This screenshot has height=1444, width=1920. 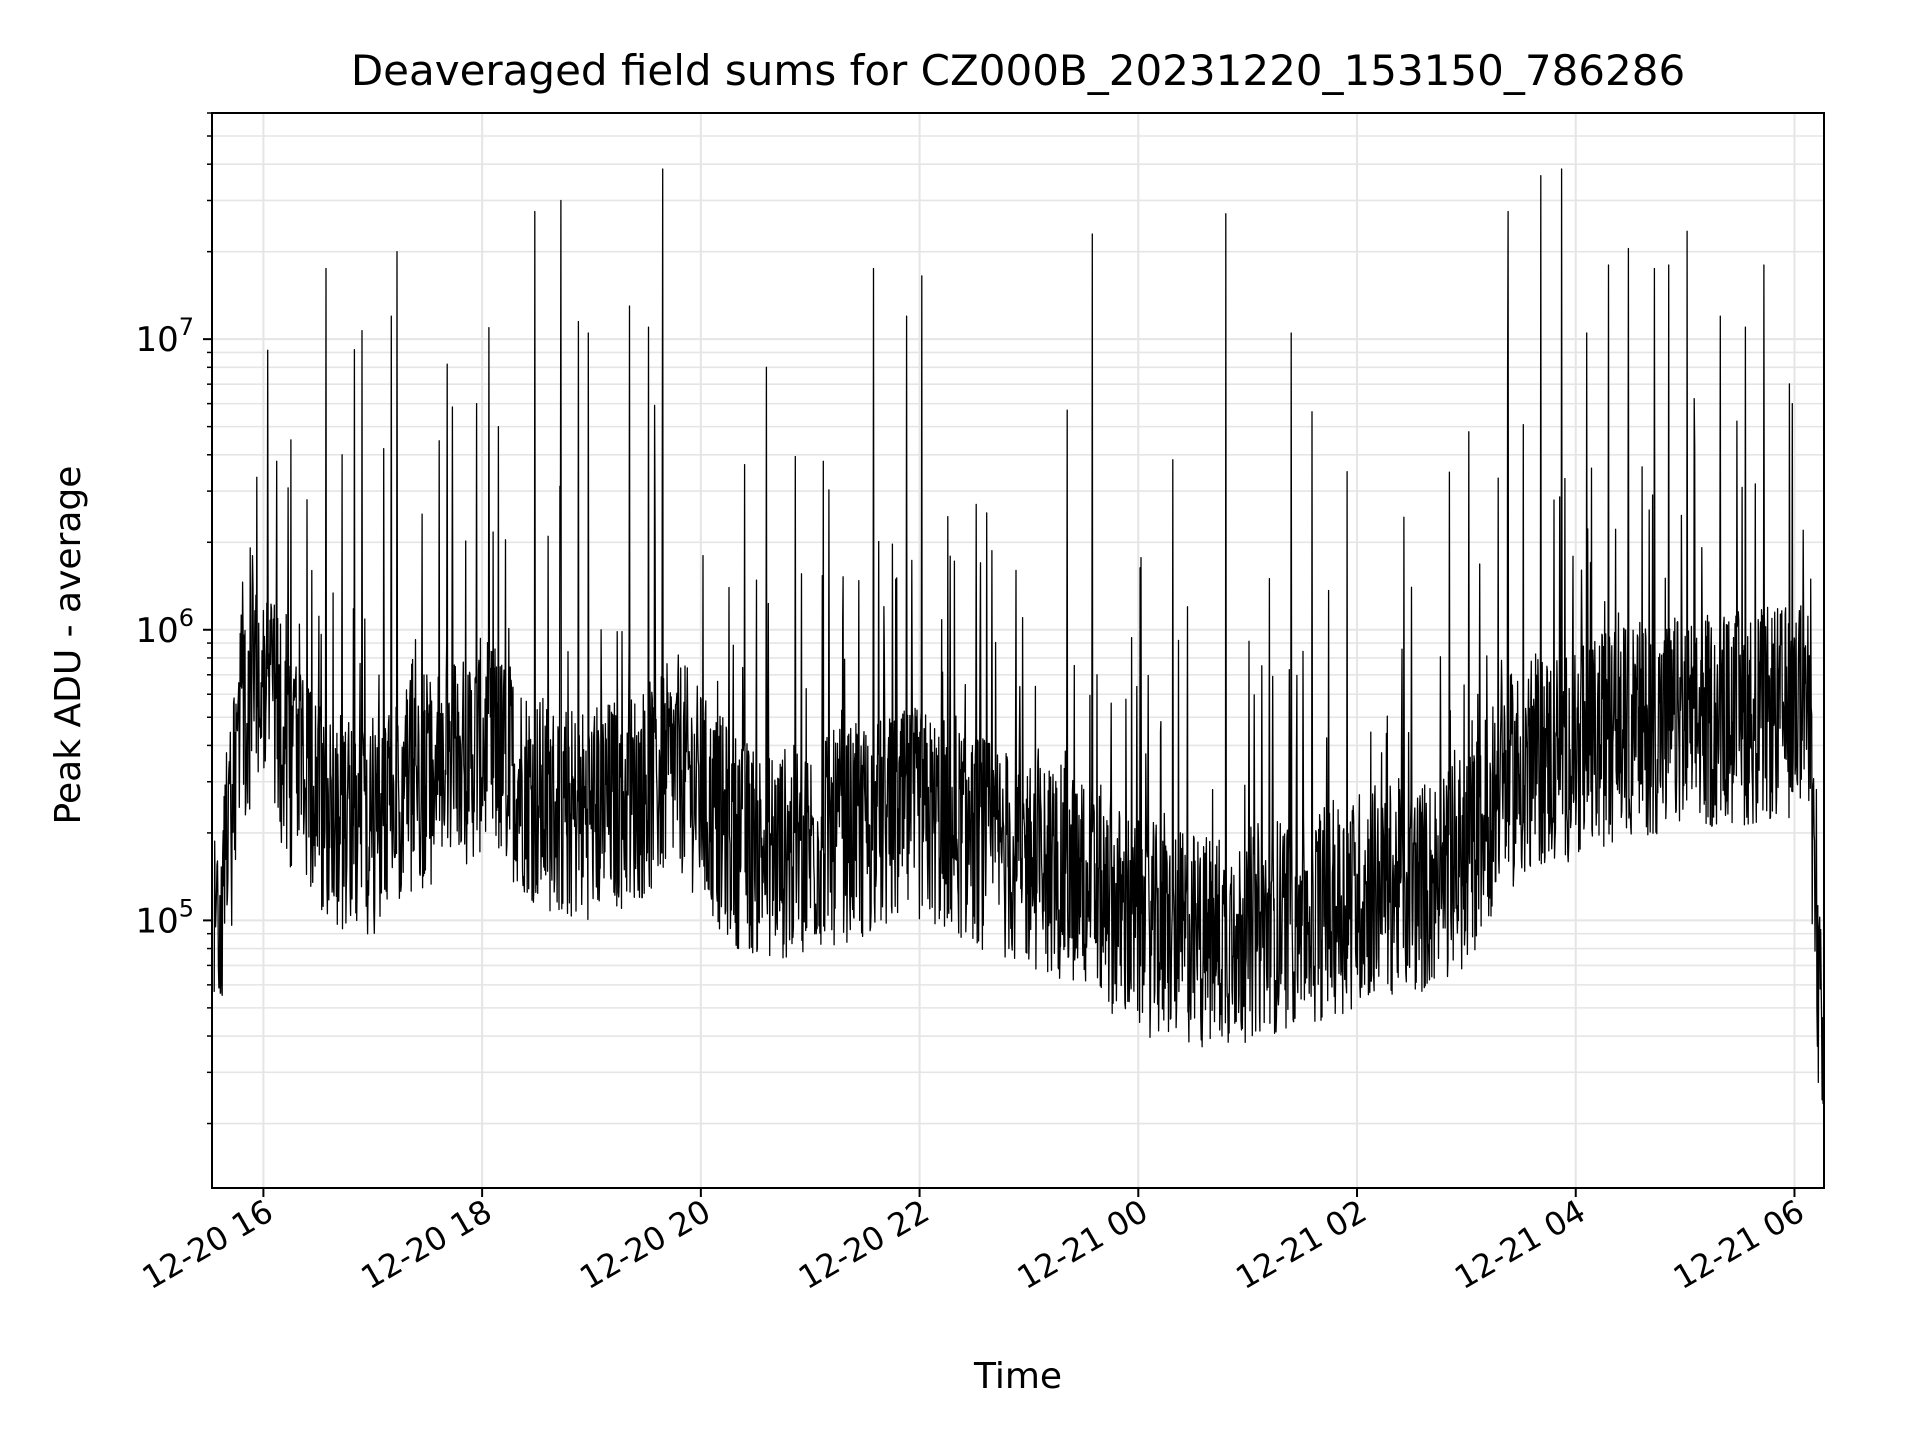 What do you see at coordinates (164, 336) in the screenshot?
I see `y-tick-label: 10⁷` at bounding box center [164, 336].